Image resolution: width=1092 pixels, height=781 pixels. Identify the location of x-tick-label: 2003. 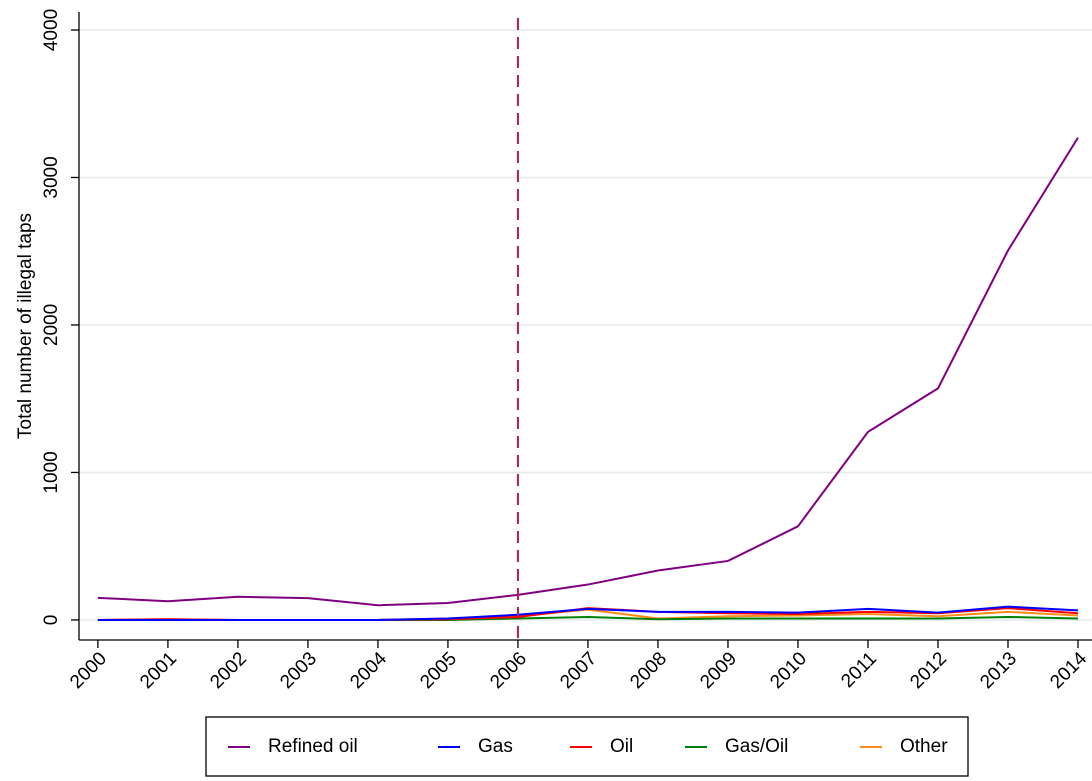
(298, 670).